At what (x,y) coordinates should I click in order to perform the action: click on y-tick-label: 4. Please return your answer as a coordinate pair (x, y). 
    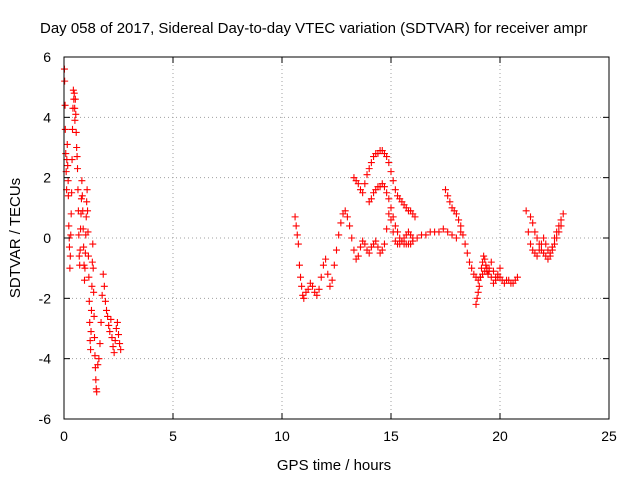
    Looking at the image, I should click on (47, 117).